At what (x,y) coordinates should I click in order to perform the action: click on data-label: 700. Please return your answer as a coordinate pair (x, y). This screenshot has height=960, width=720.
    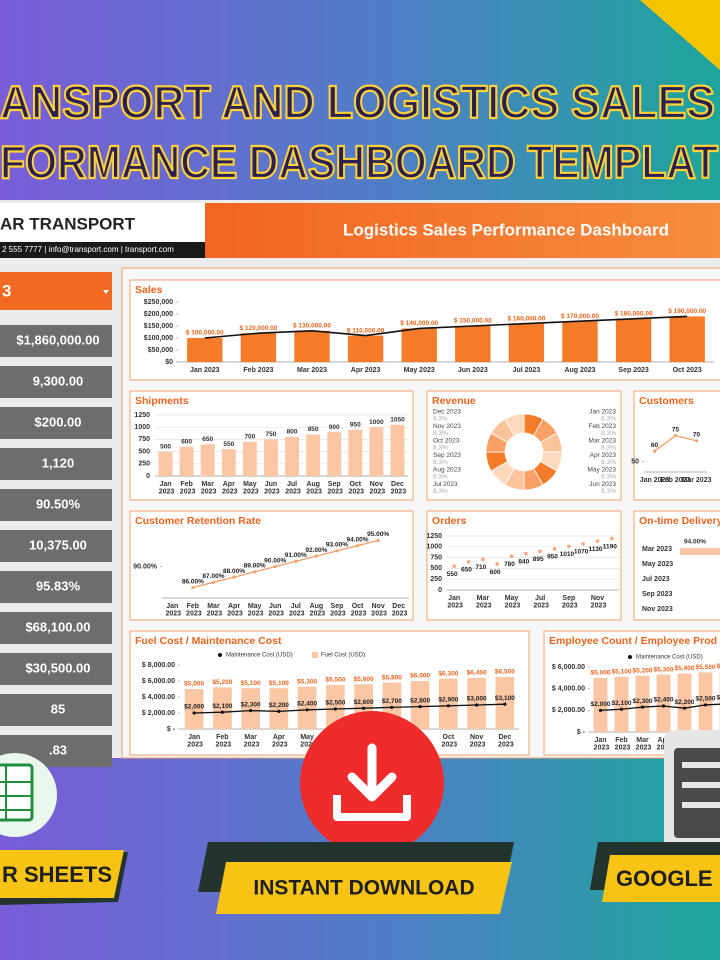
    Looking at the image, I should click on (249, 437).